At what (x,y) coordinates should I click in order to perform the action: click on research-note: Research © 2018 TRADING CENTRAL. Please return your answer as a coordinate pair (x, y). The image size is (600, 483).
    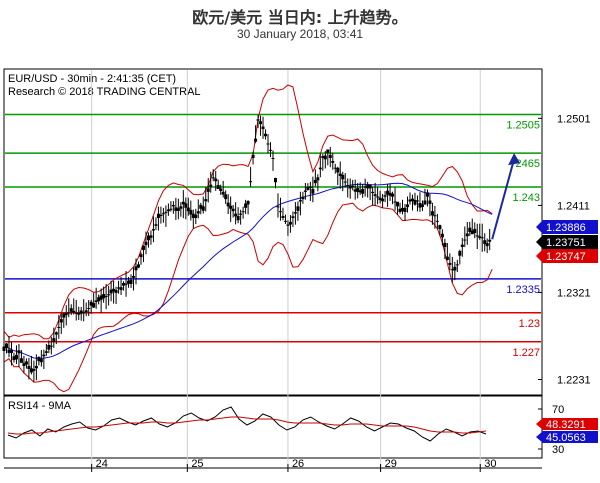
    Looking at the image, I should click on (104, 92).